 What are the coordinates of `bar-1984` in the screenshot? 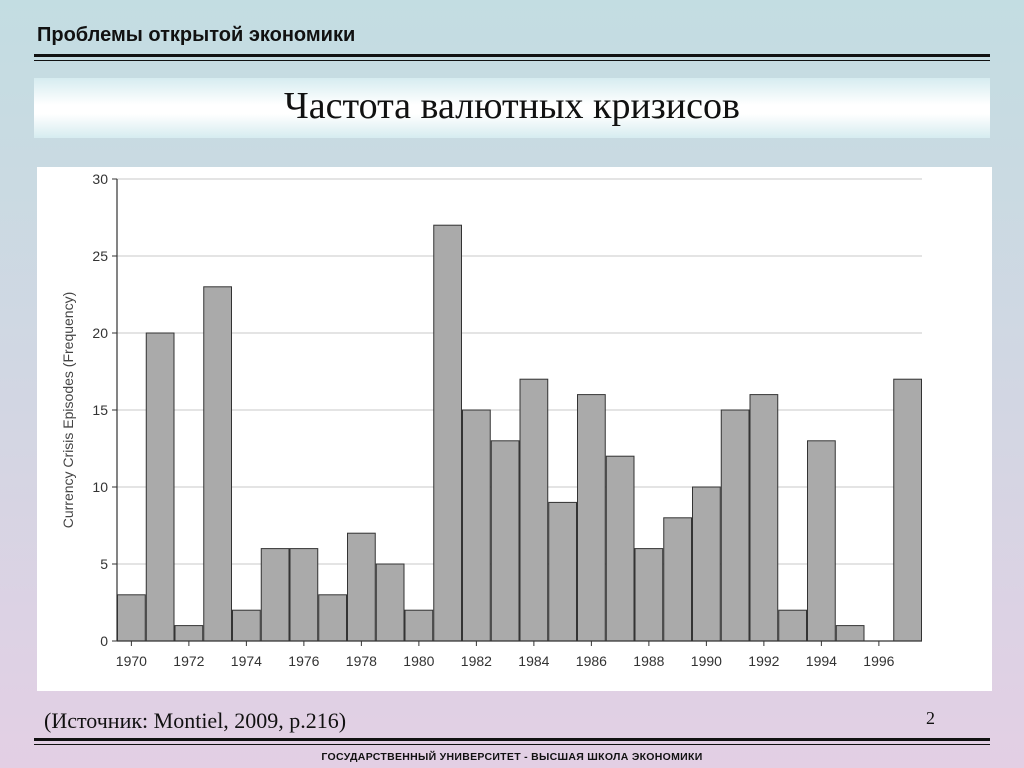 It's located at (534, 510).